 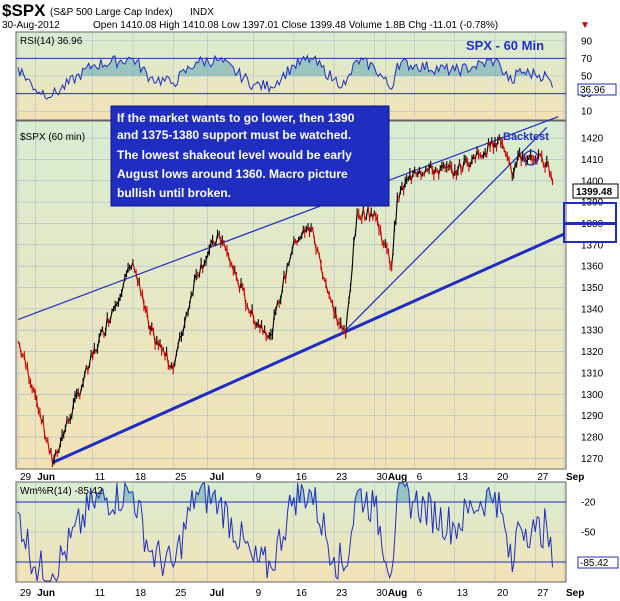 I want to click on annotation-line-4: August lows around 1360. Macro picture, so click(x=232, y=174).